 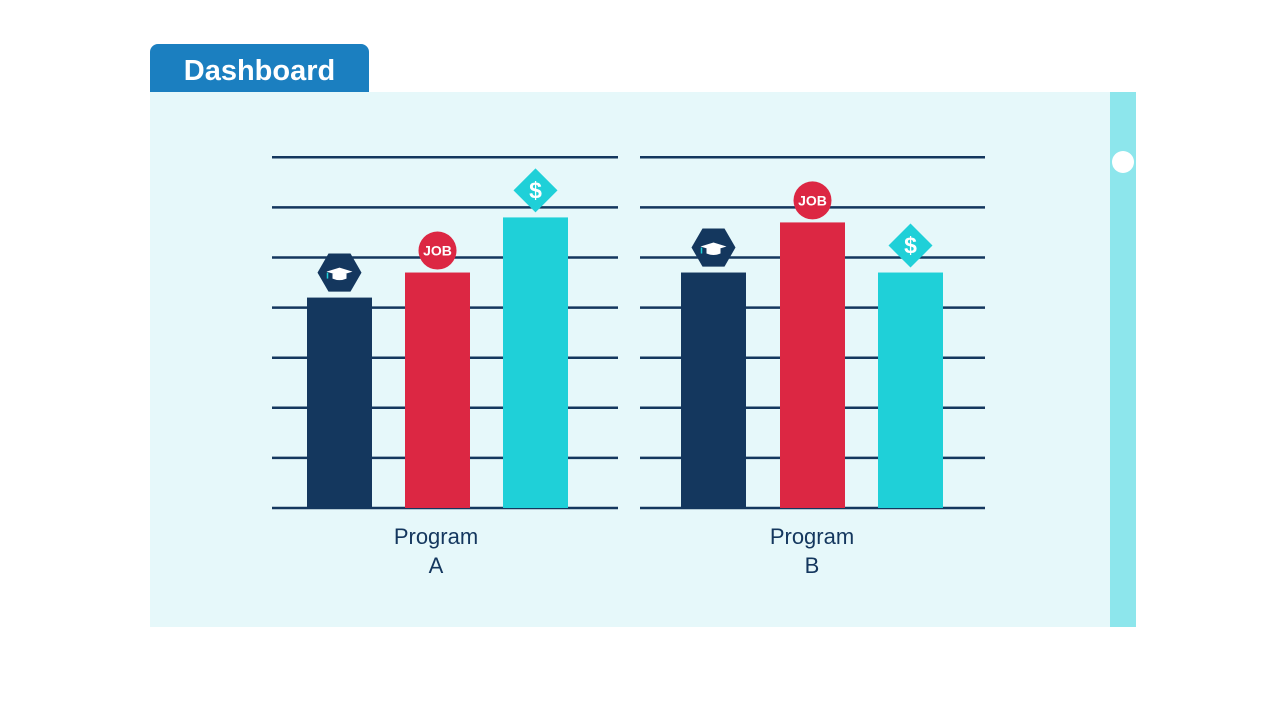 What do you see at coordinates (812, 565) in the screenshot?
I see `xlabel-line: B` at bounding box center [812, 565].